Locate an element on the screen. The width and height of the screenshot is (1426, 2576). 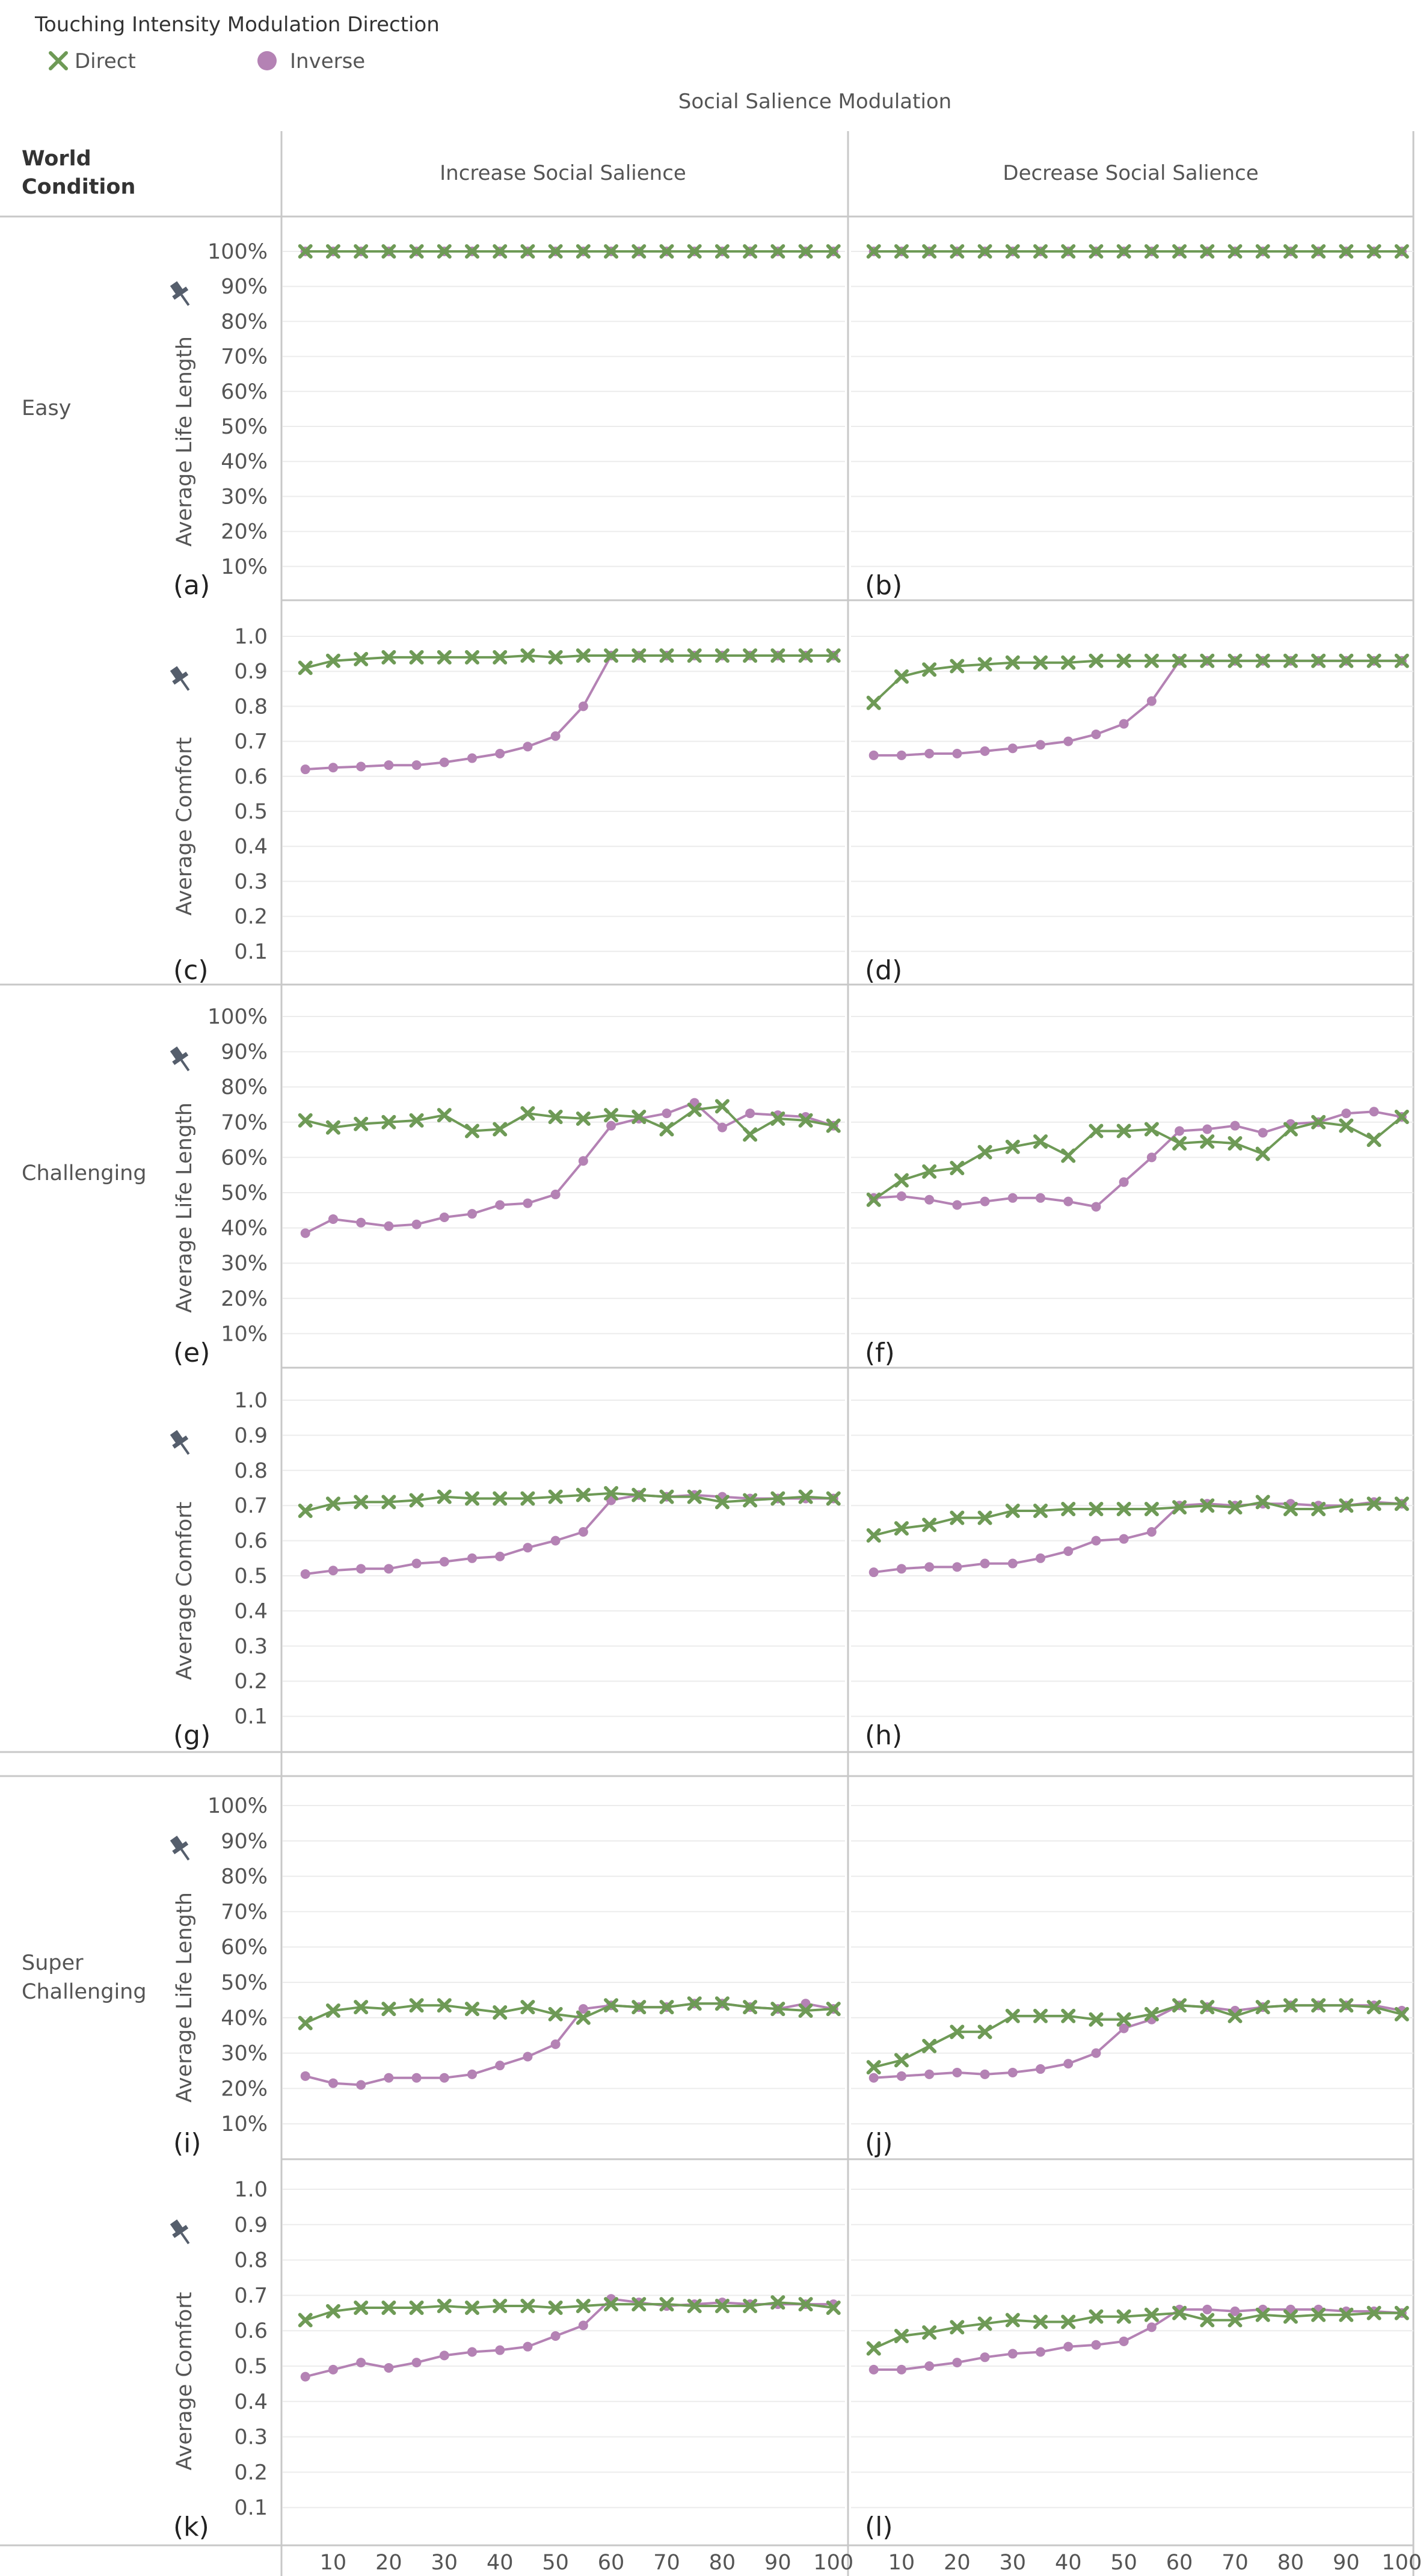
legend-item-inverse: Inverse is located at coordinates (311, 61).